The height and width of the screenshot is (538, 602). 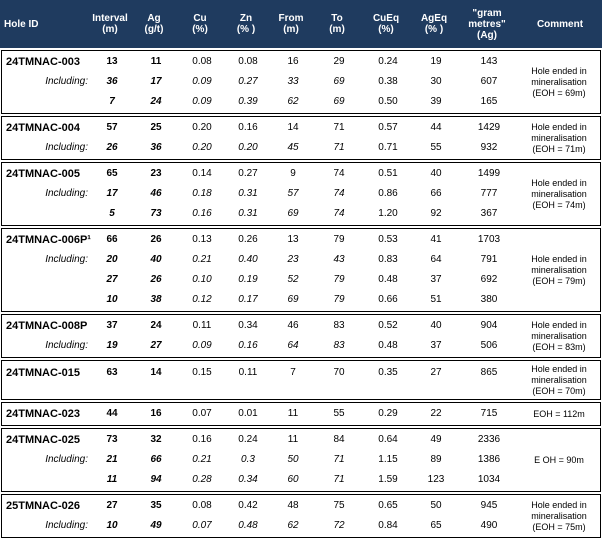 I want to click on hole-id: 25TMNAC-026, so click(x=43, y=506).